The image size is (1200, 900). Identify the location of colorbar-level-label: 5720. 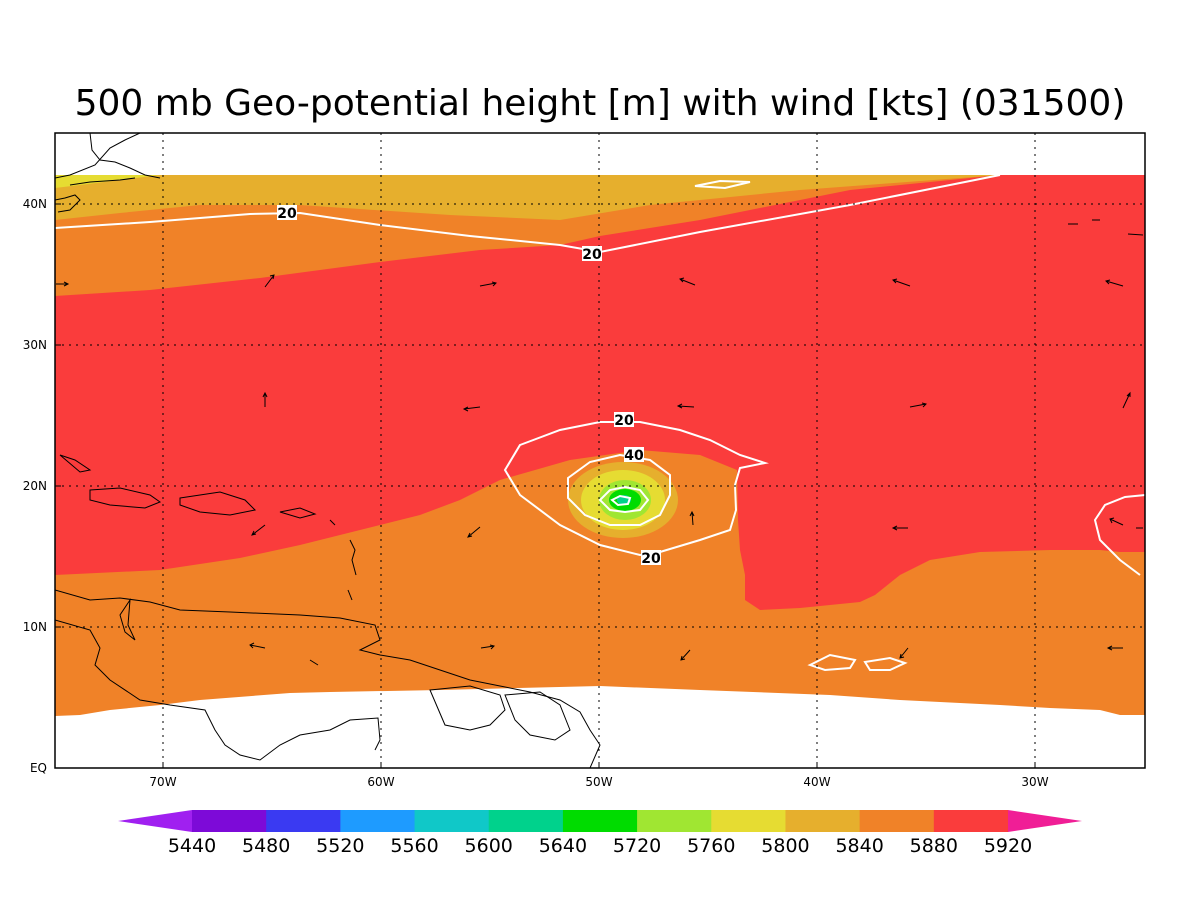
(637, 846).